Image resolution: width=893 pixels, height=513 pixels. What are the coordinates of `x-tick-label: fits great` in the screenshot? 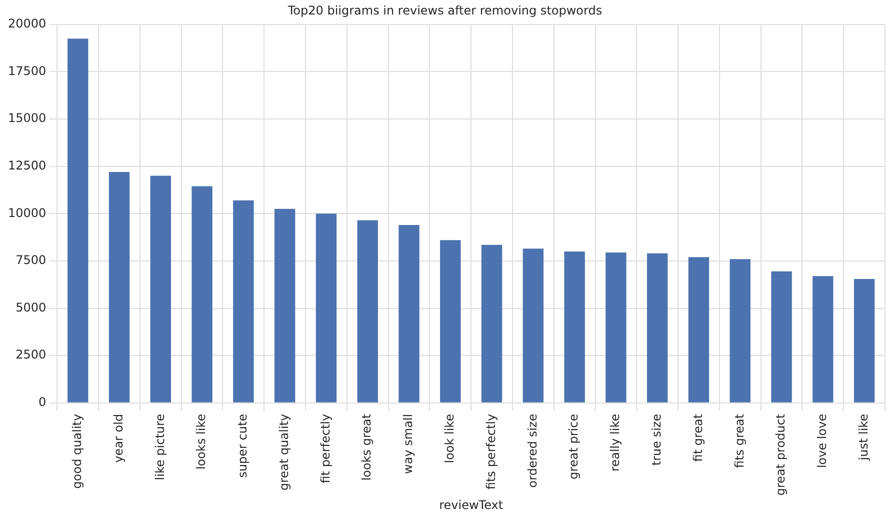 It's located at (739, 441).